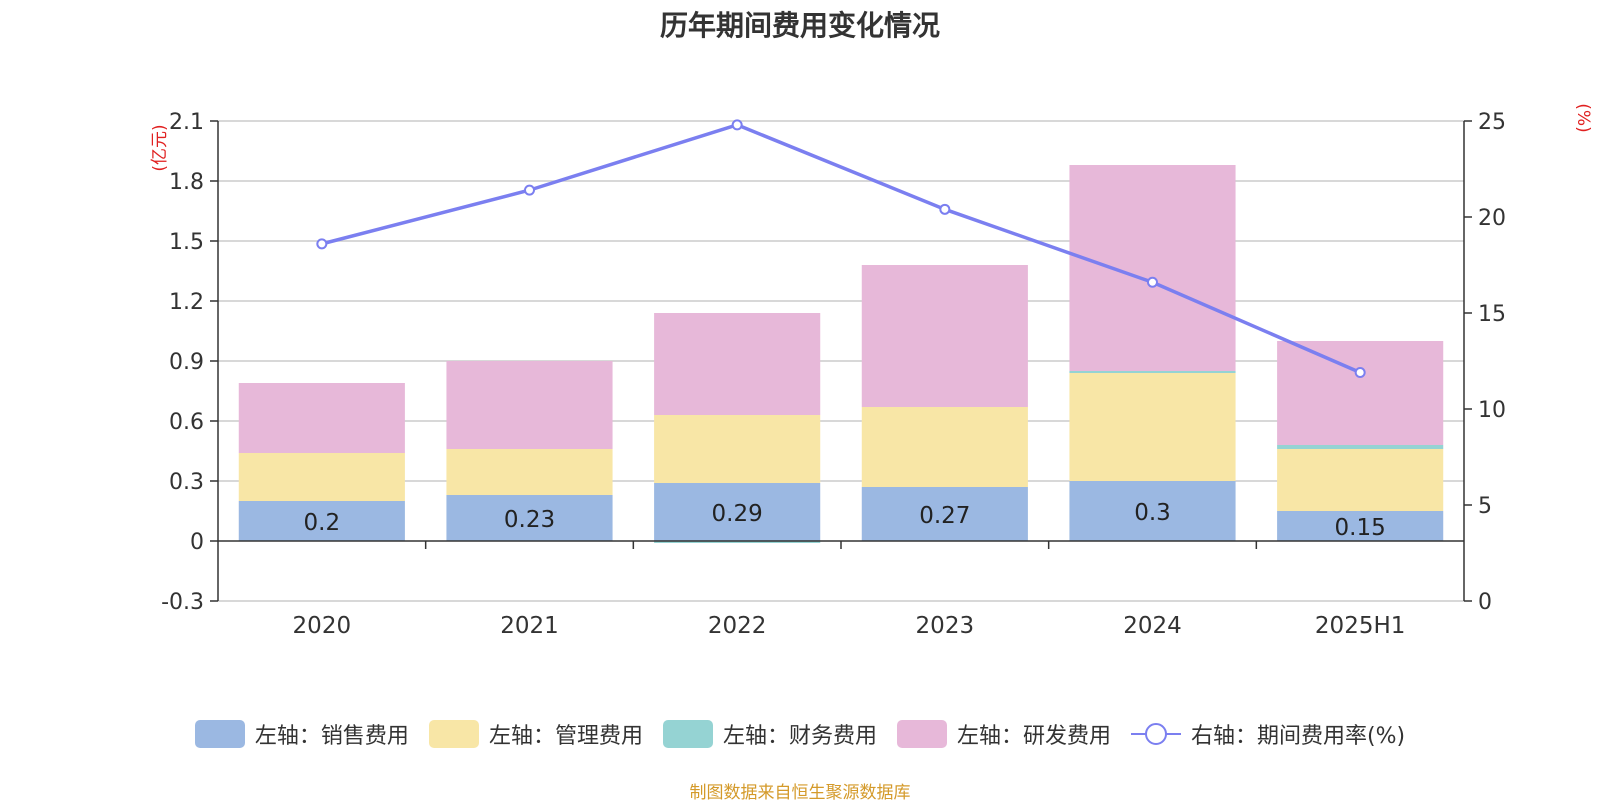  I want to click on source-note: 制图数据来自恒生聚源数据库, so click(800, 793).